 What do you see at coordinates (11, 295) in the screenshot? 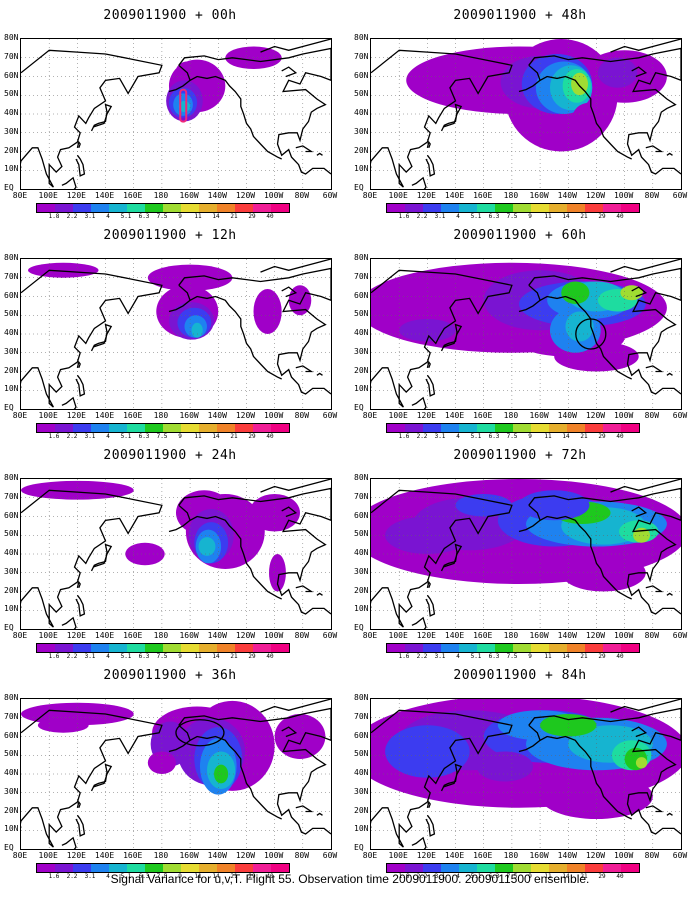
I see `latitude-label: 60N` at bounding box center [11, 295].